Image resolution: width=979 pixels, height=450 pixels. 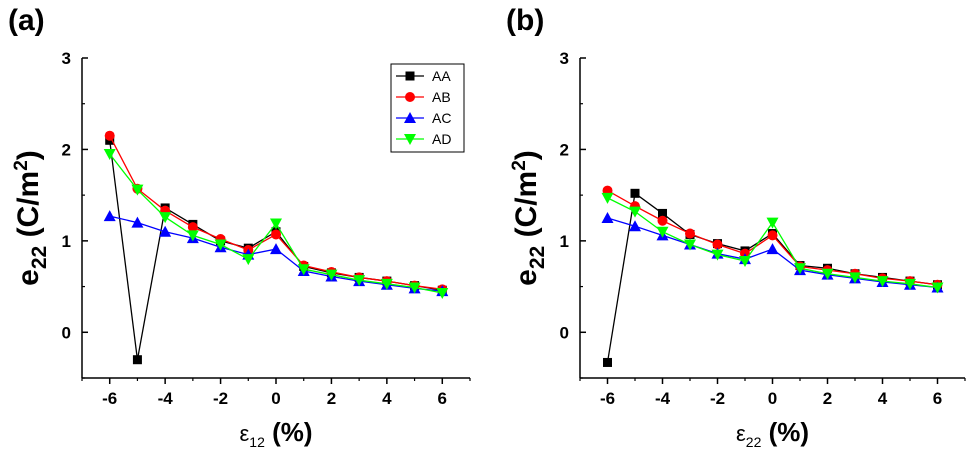 I want to click on legend: AA AB AC AD, so click(x=427, y=108).